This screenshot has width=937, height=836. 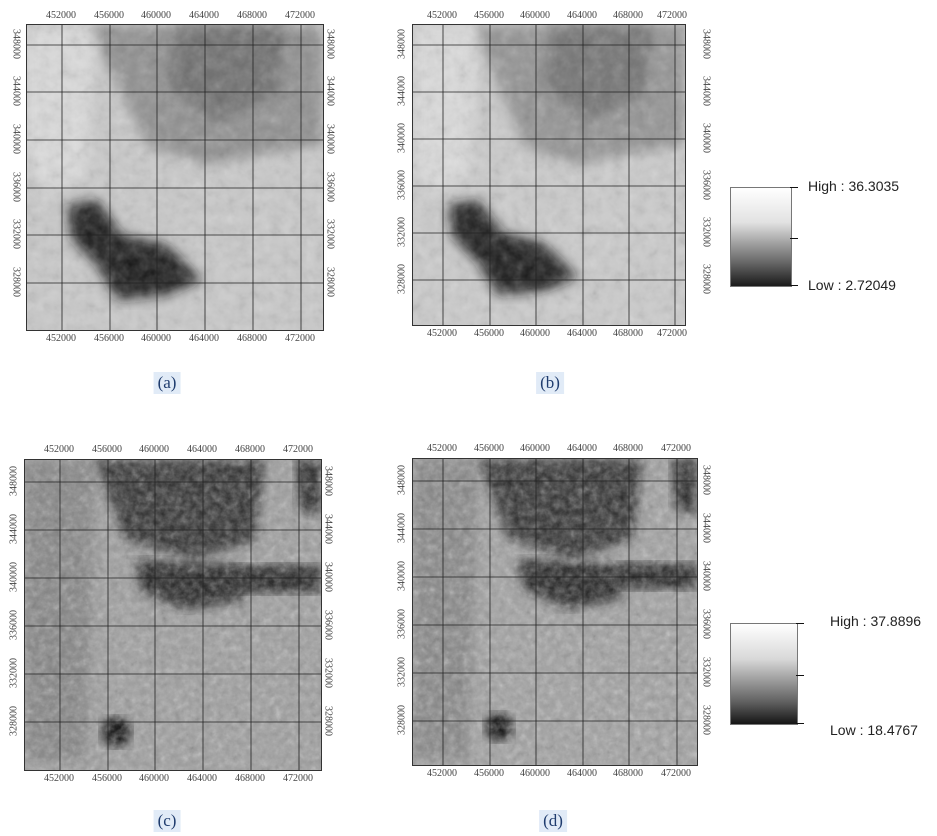 What do you see at coordinates (874, 730) in the screenshot?
I see `legend-low-label: Low : 18.4767` at bounding box center [874, 730].